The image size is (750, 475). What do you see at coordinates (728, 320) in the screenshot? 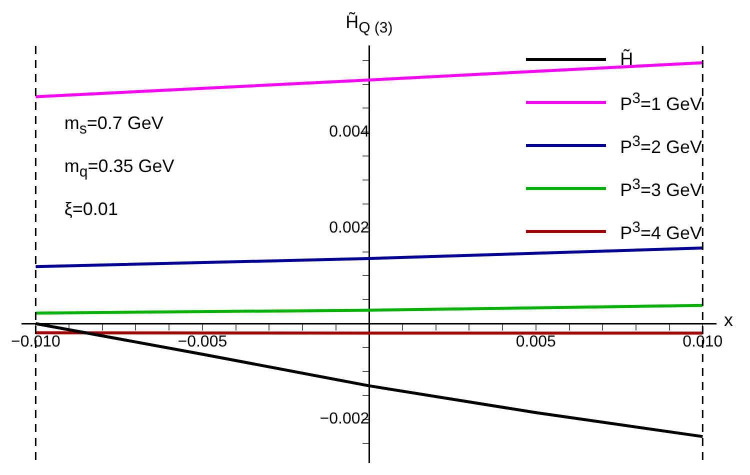
I see `x-axis-title: x` at bounding box center [728, 320].